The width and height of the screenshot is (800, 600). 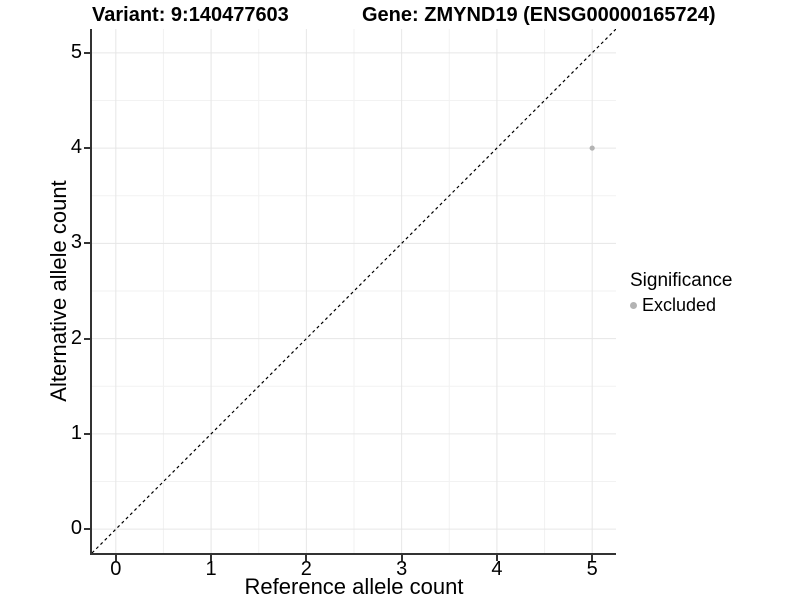 What do you see at coordinates (190, 15) in the screenshot?
I see `plot-title-variant: Variant: 9:140477603` at bounding box center [190, 15].